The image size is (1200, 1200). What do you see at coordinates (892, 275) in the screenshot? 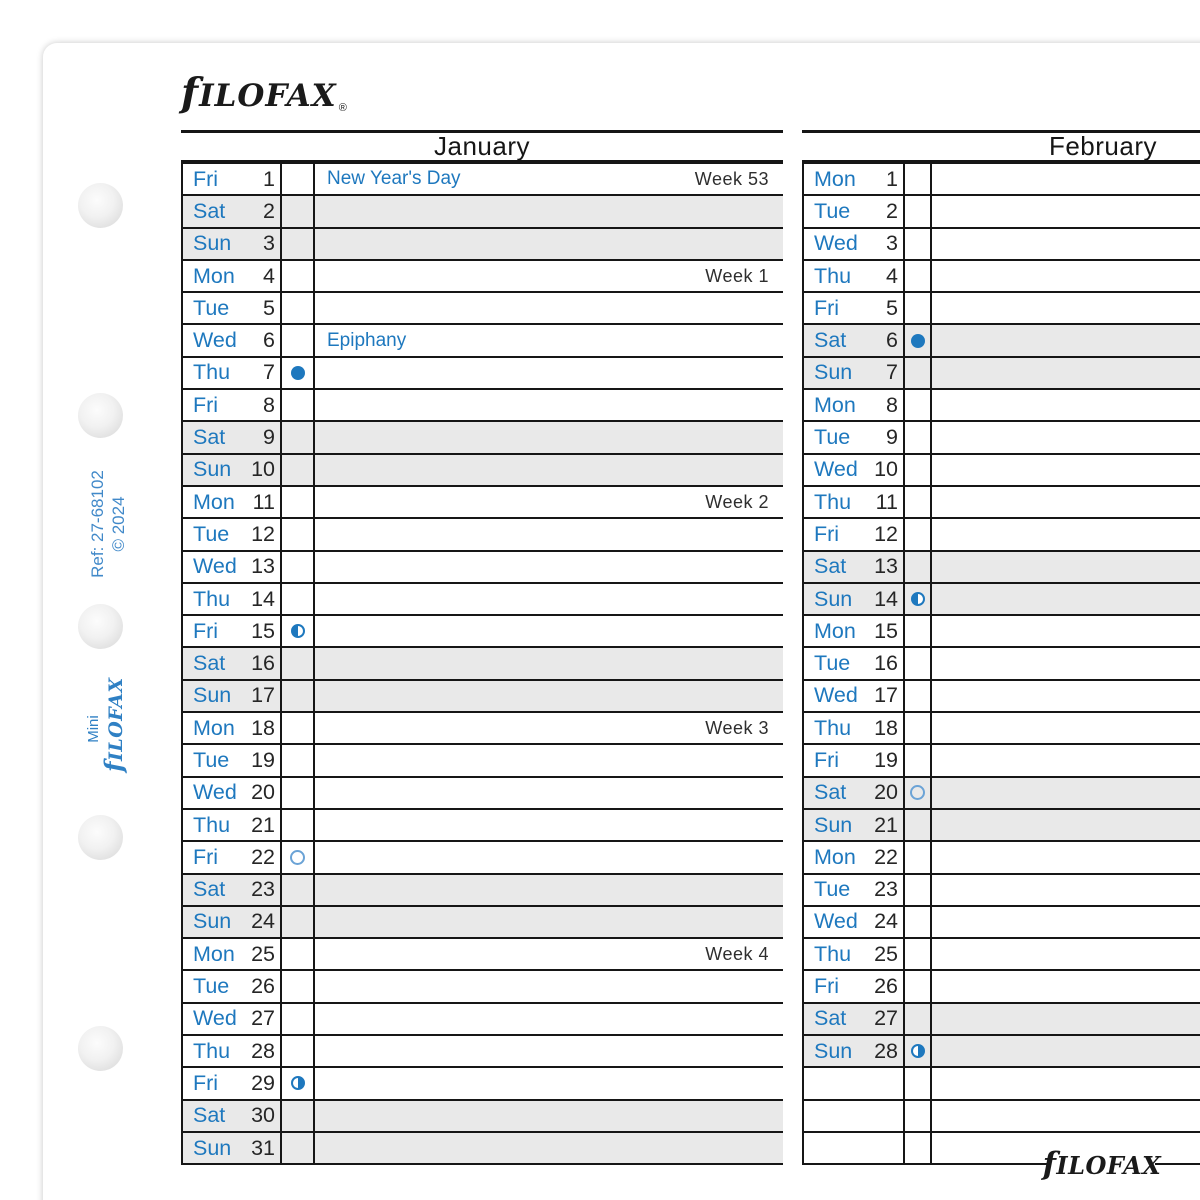
I see `day-number: 4` at bounding box center [892, 275].